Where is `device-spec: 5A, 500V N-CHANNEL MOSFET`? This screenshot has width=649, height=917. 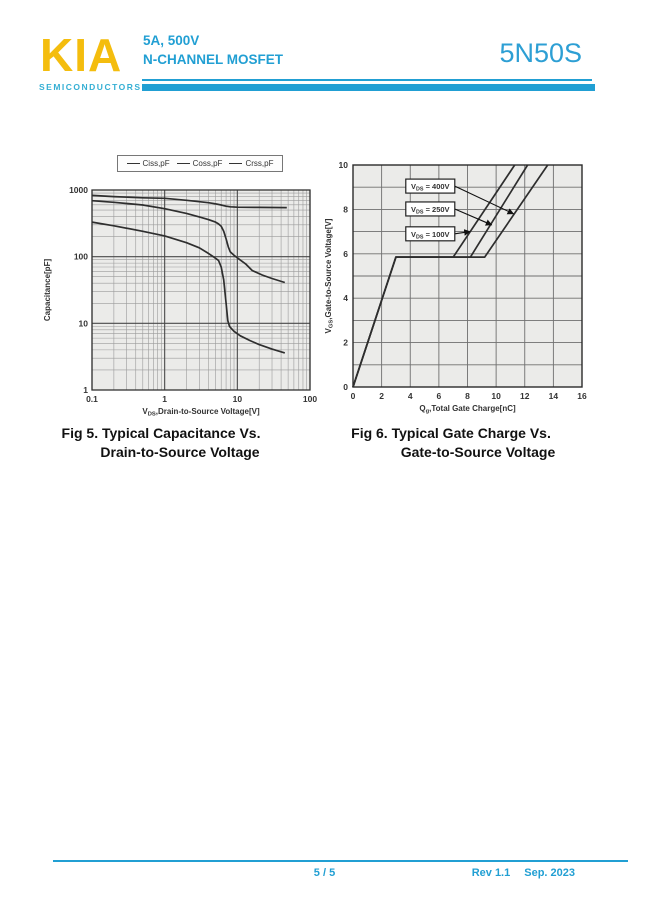
device-spec: 5A, 500V N-CHANNEL MOSFET is located at coordinates (213, 50).